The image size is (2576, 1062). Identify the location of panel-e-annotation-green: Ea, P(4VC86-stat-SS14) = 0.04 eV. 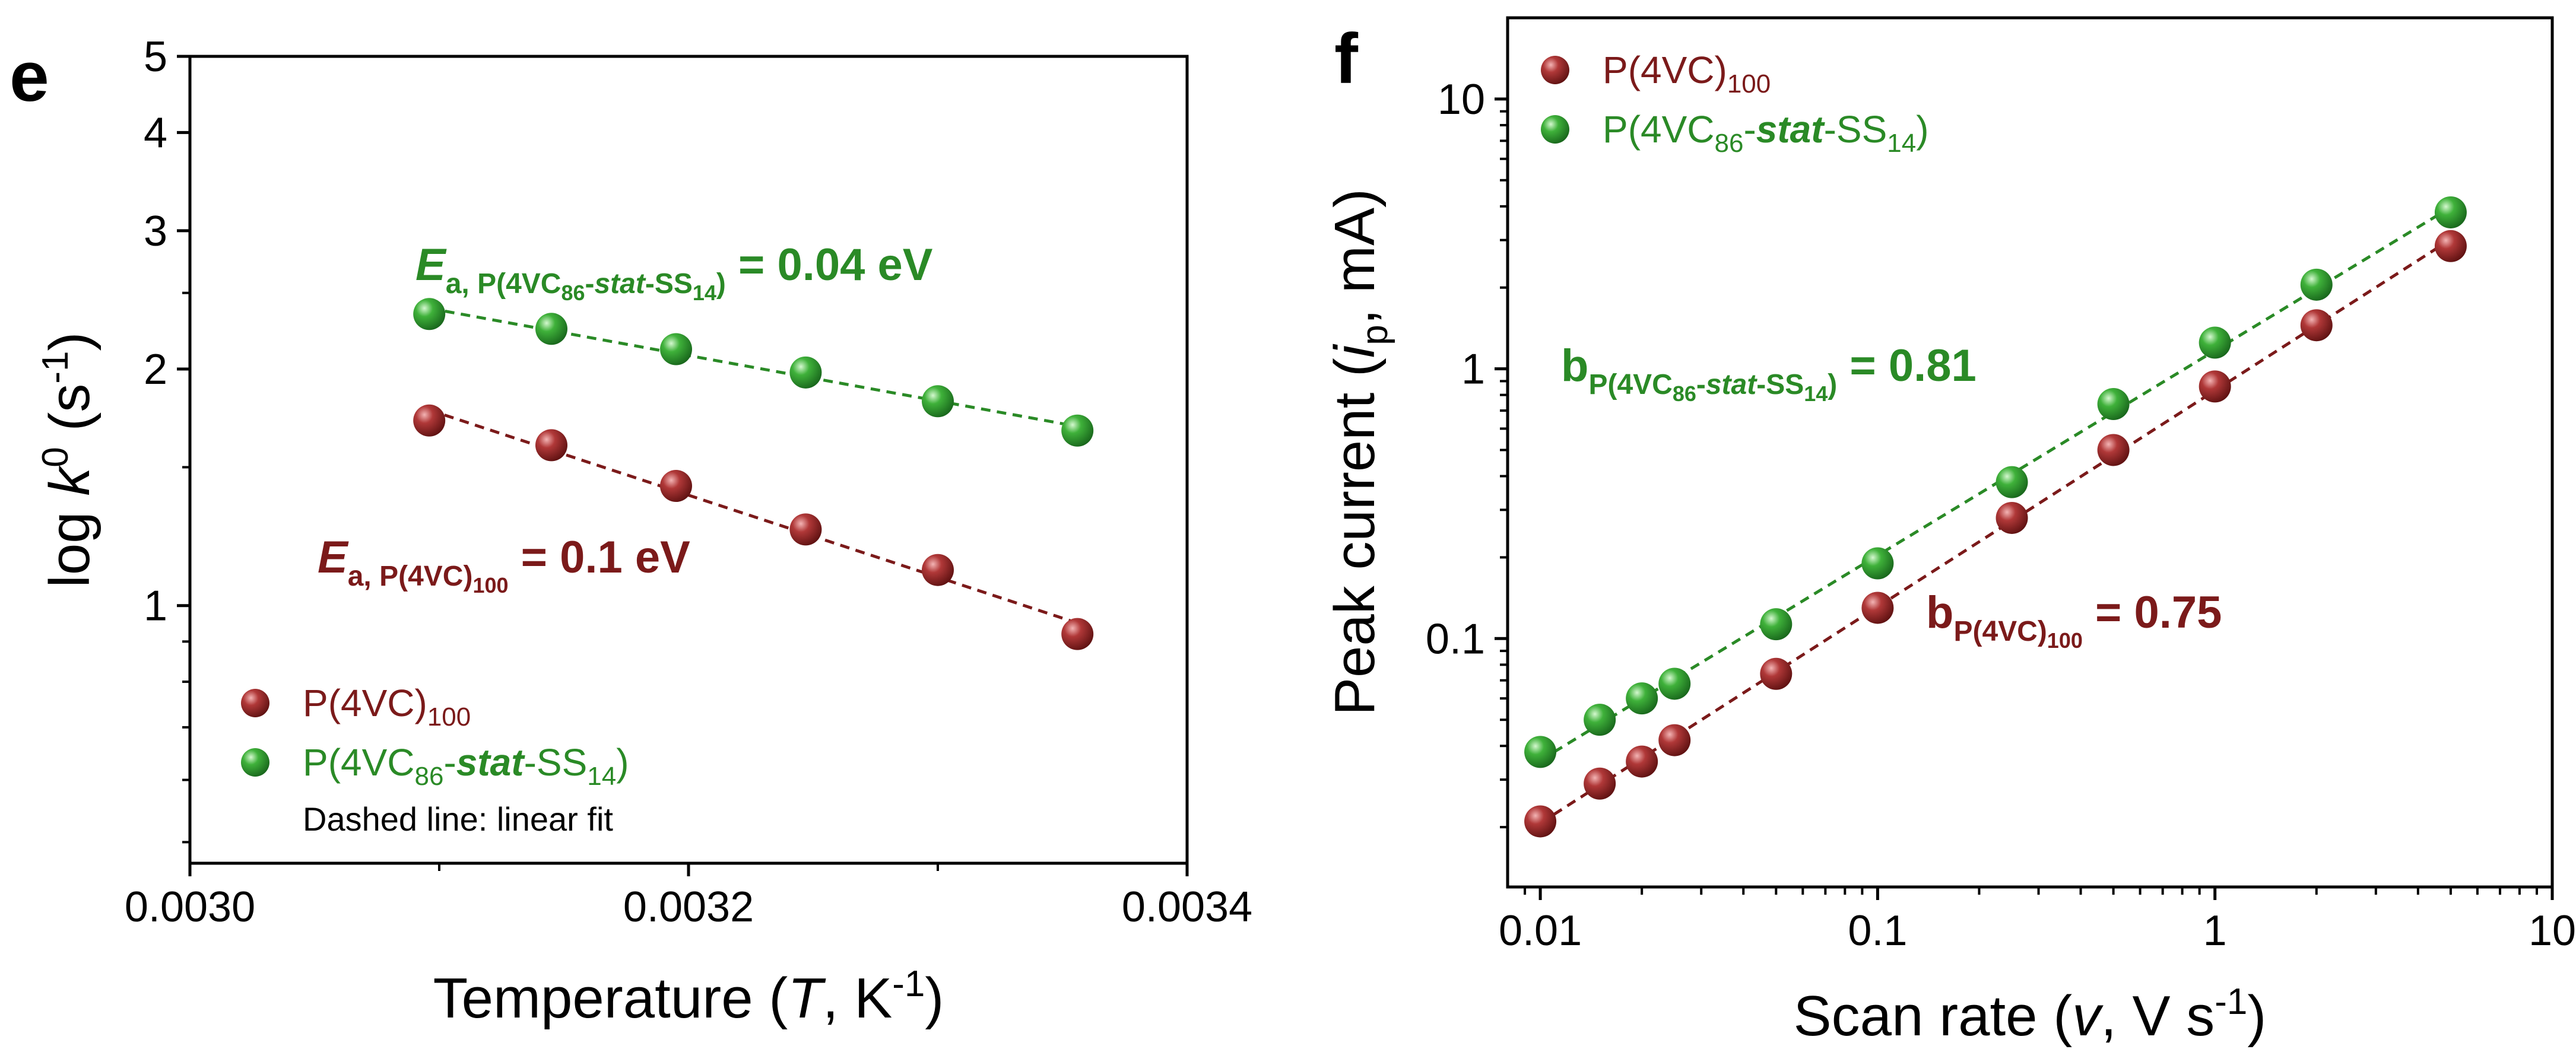
(674, 272).